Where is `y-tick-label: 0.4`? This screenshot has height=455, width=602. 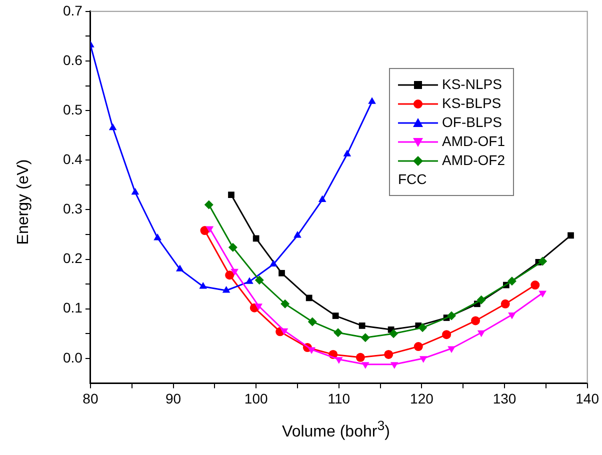
y-tick-label: 0.4 is located at coordinates (72, 158).